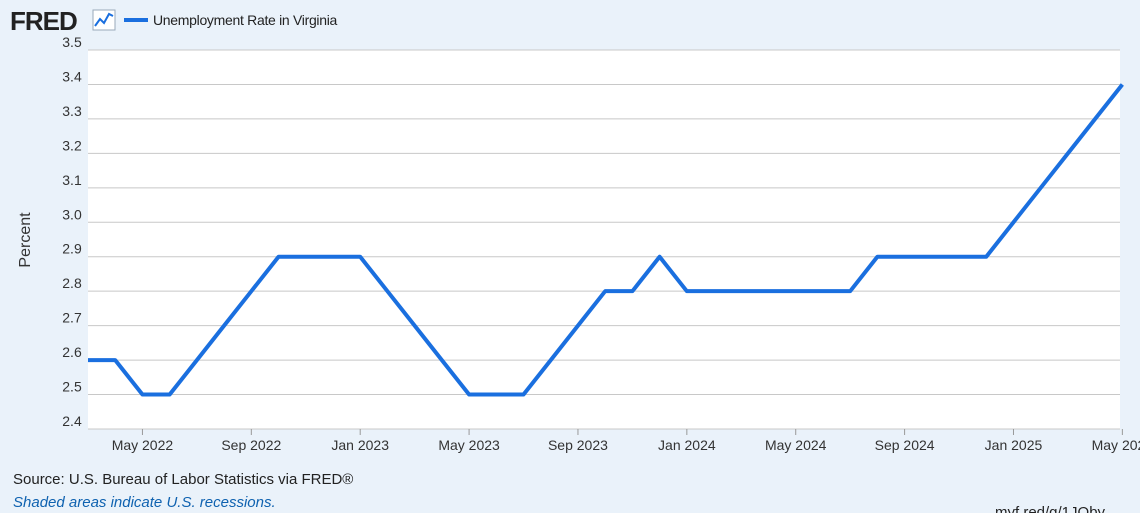 This screenshot has width=1140, height=513. I want to click on y-tick-label: 2.8, so click(72, 283).